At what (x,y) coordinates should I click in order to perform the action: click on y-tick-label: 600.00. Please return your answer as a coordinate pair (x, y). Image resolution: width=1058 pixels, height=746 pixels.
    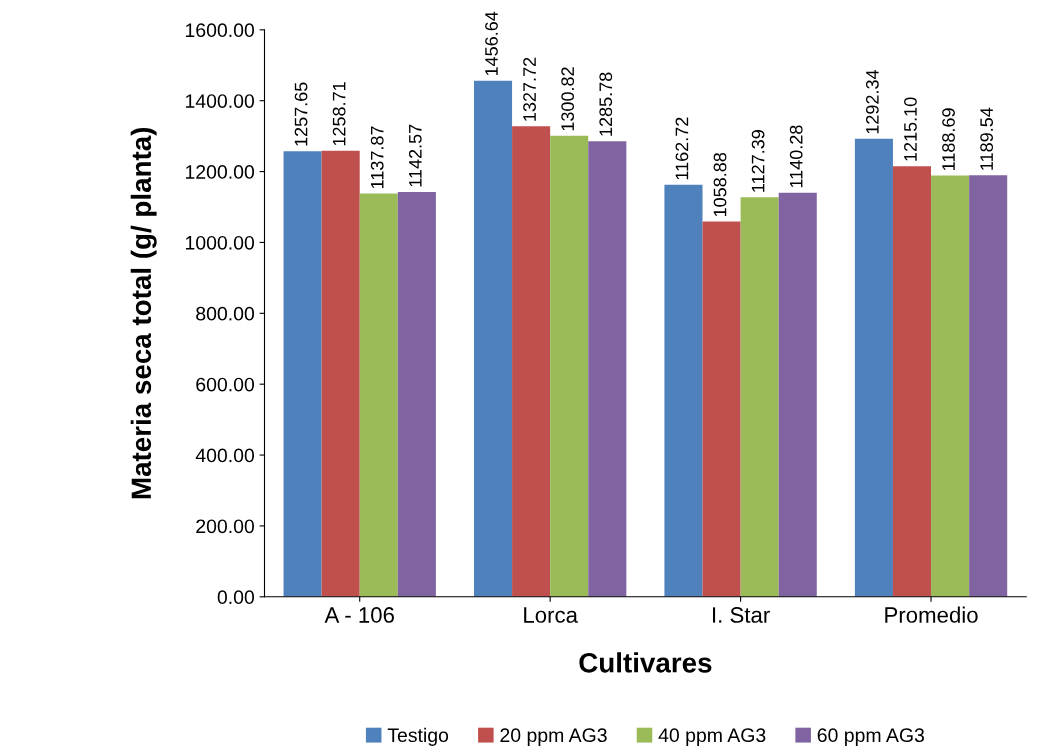
    Looking at the image, I should click on (225, 384).